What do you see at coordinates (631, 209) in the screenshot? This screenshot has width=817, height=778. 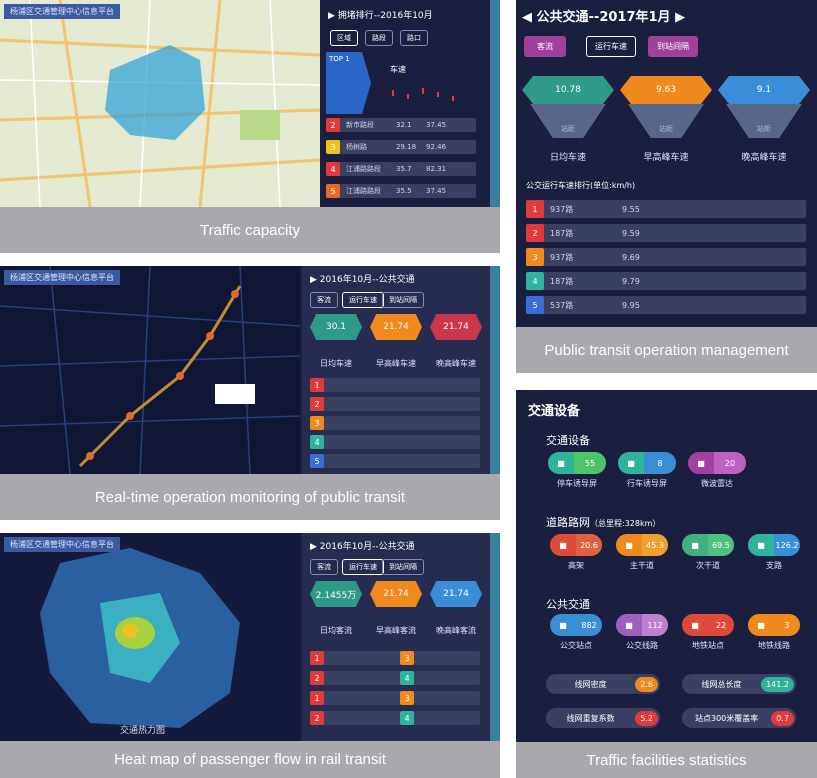 I see `route-speed: 9.55` at bounding box center [631, 209].